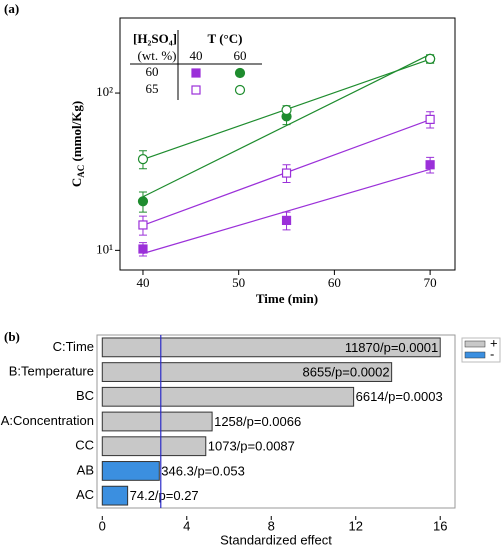 The height and width of the screenshot is (550, 503). What do you see at coordinates (76, 182) in the screenshot?
I see `y-label-symbol: C` at bounding box center [76, 182].